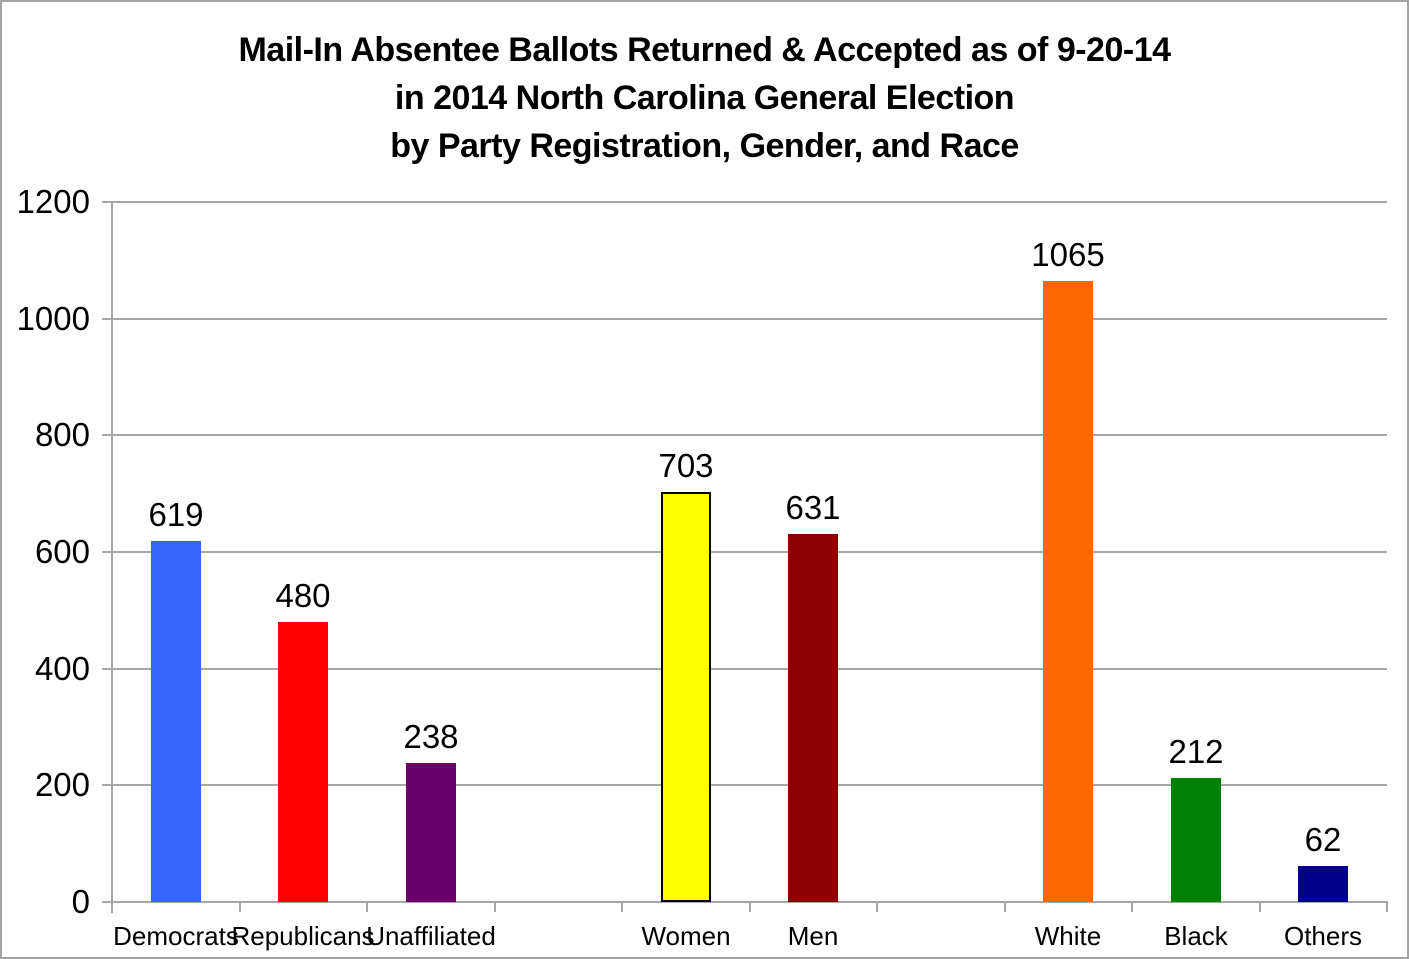  Describe the element at coordinates (62, 668) in the screenshot. I see `y-axis-label-400: 400` at that location.